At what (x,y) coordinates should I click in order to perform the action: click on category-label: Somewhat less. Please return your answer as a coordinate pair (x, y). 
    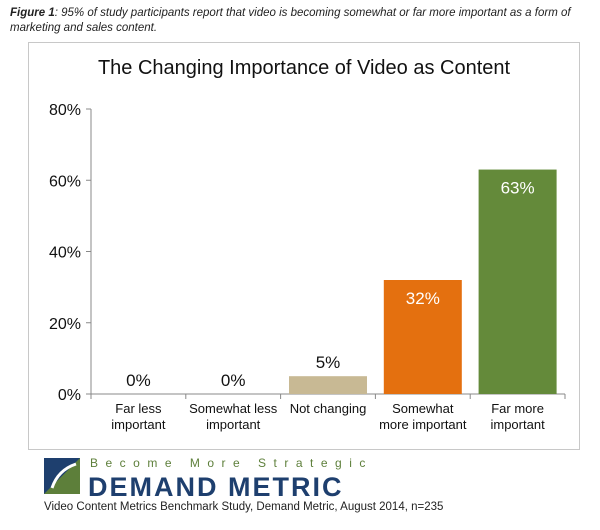
    Looking at the image, I should click on (233, 408).